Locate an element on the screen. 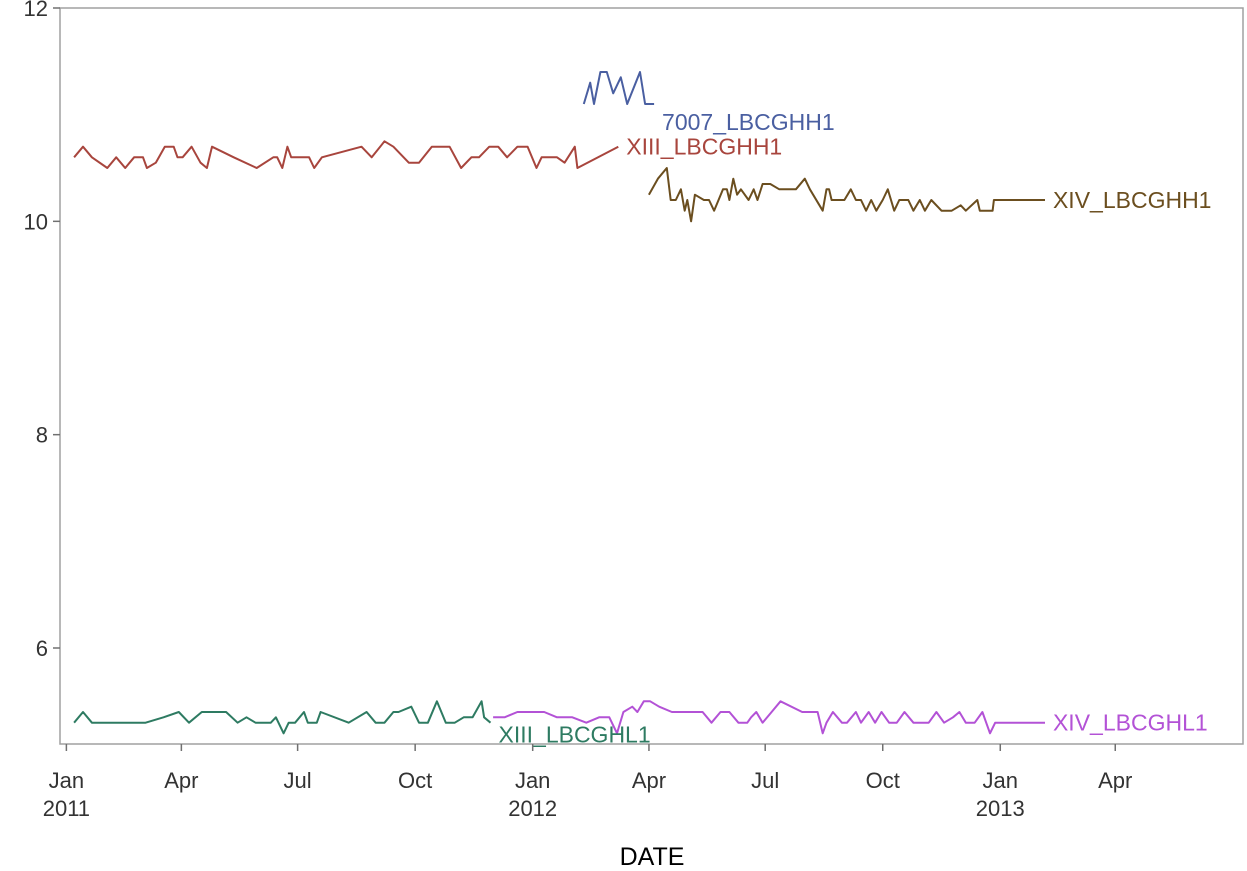 Image resolution: width=1247 pixels, height=871 pixels. series-label-xiv_lbcghh1: XIV_LBCGHH1 is located at coordinates (1132, 200).